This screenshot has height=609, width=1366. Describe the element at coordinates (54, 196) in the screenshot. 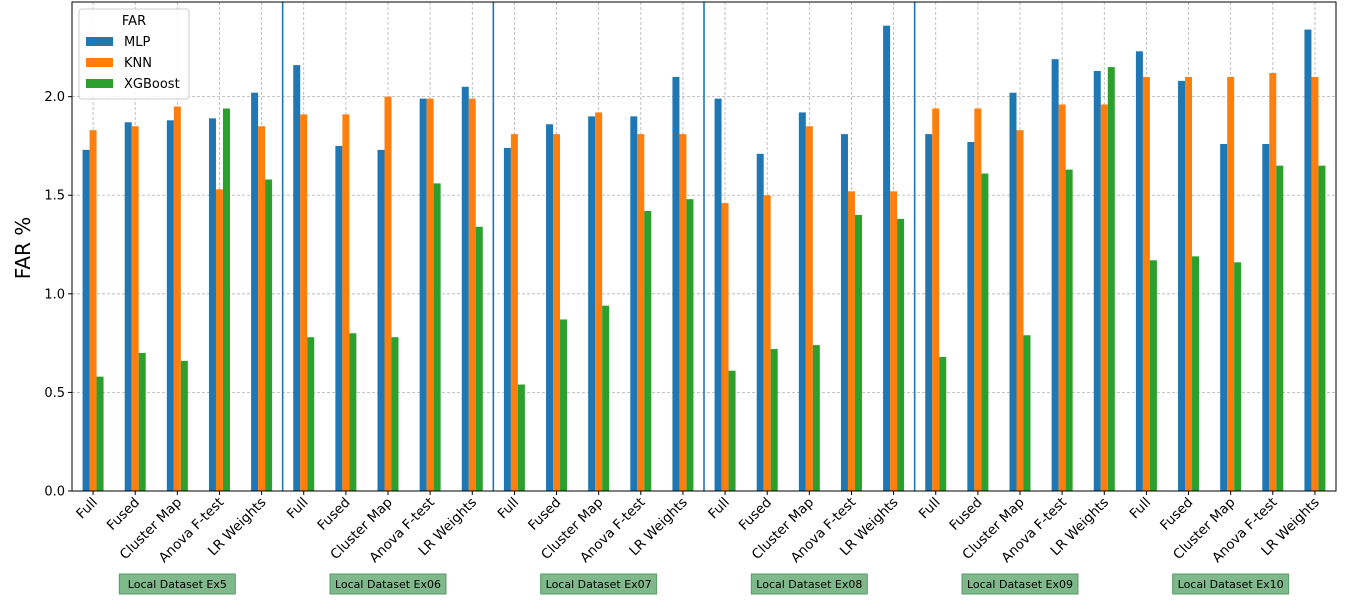

I see `y-tick-label: 1.5` at that location.